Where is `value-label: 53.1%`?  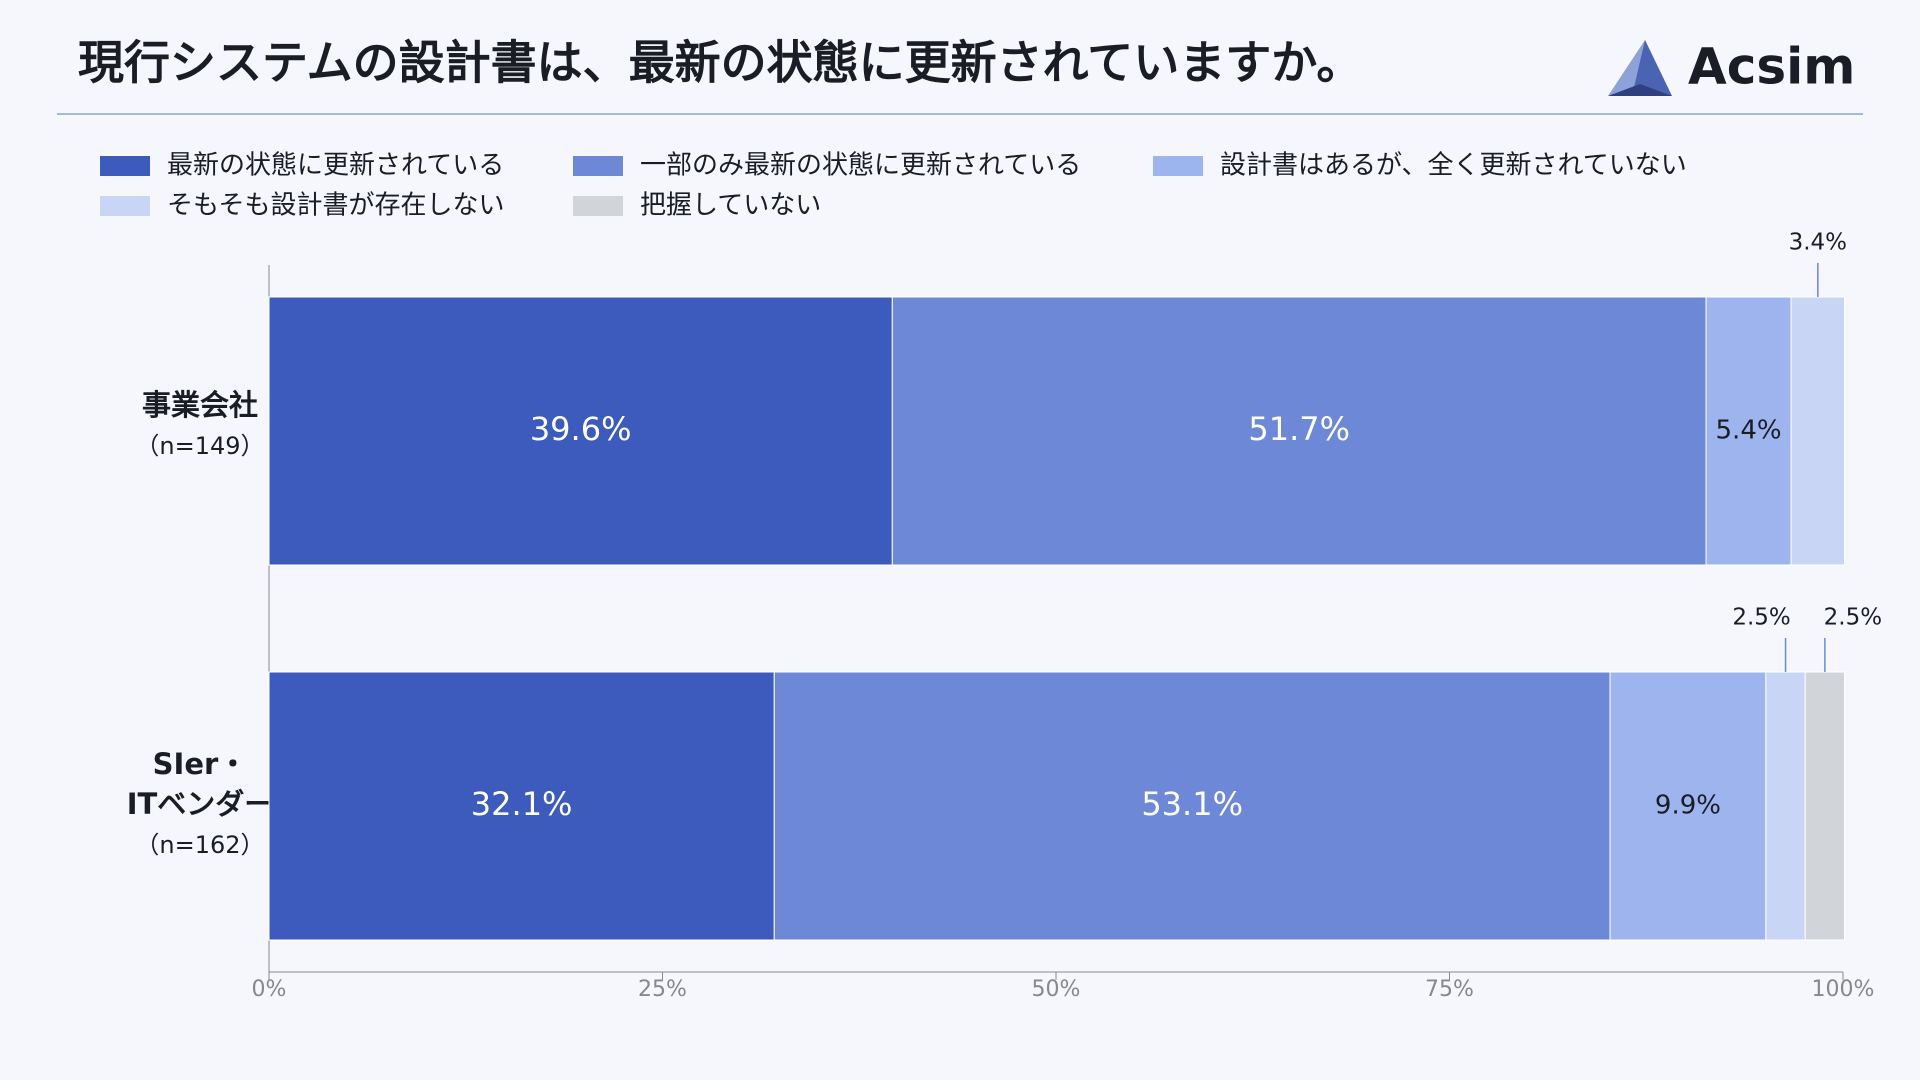 value-label: 53.1% is located at coordinates (1192, 804).